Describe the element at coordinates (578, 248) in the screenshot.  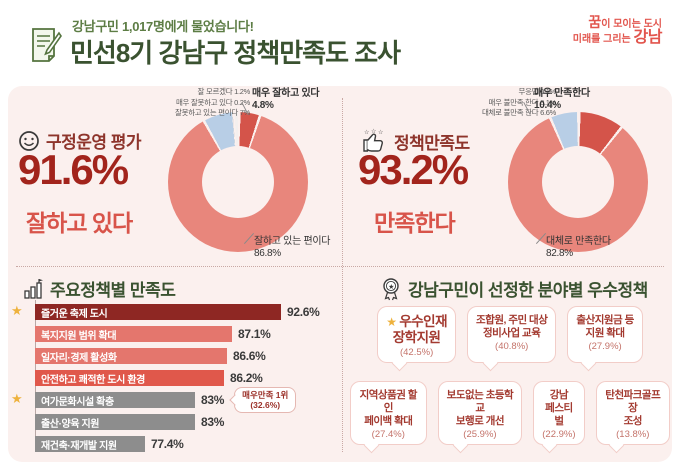
I see `policy-sat-major-label: 대체로 만족한다 82.8%` at that location.